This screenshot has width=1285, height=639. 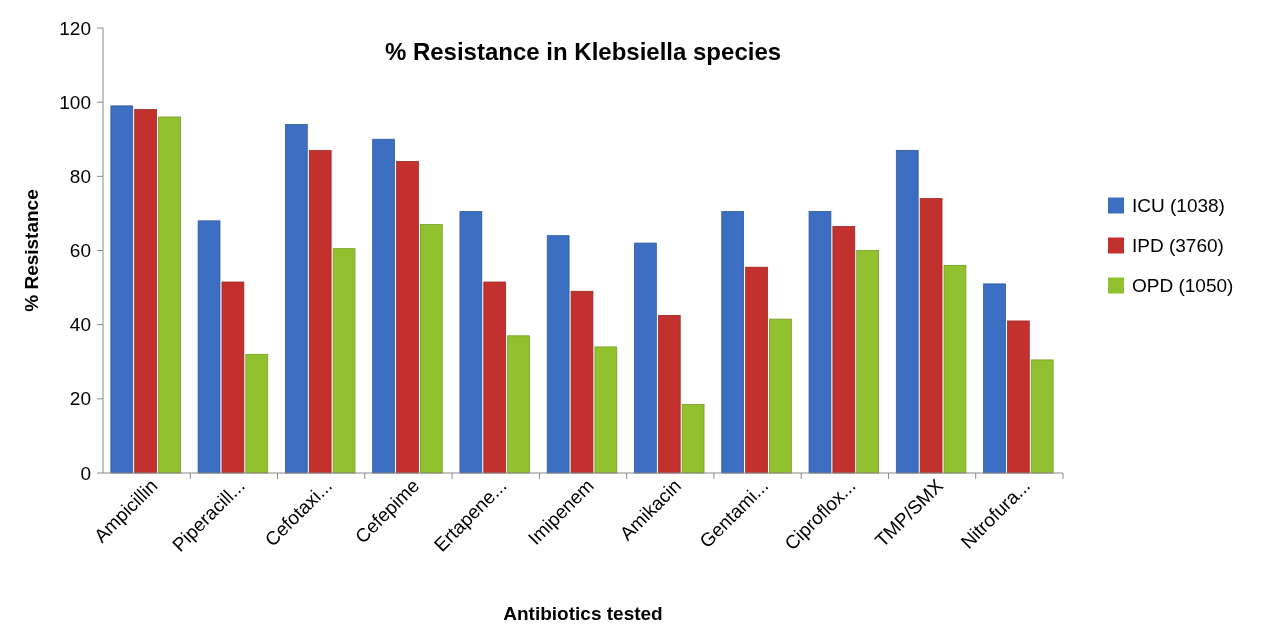 I want to click on chart-title: % Resistance in Klebsiella species, so click(x=583, y=51).